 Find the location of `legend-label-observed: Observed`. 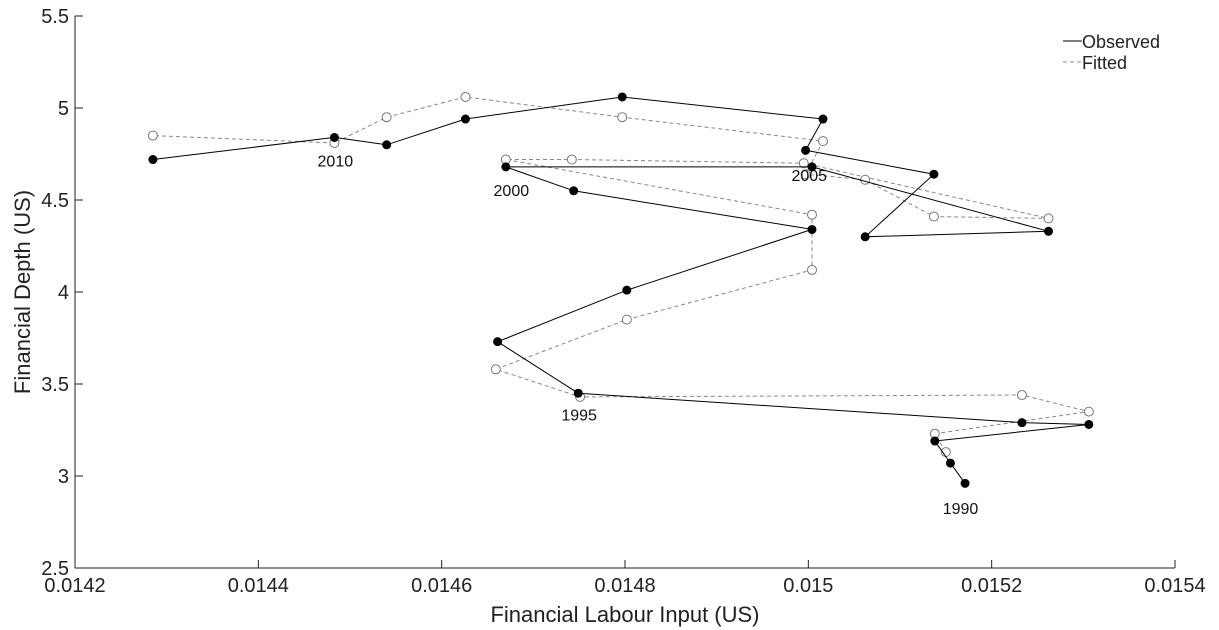

legend-label-observed: Observed is located at coordinates (1121, 42).